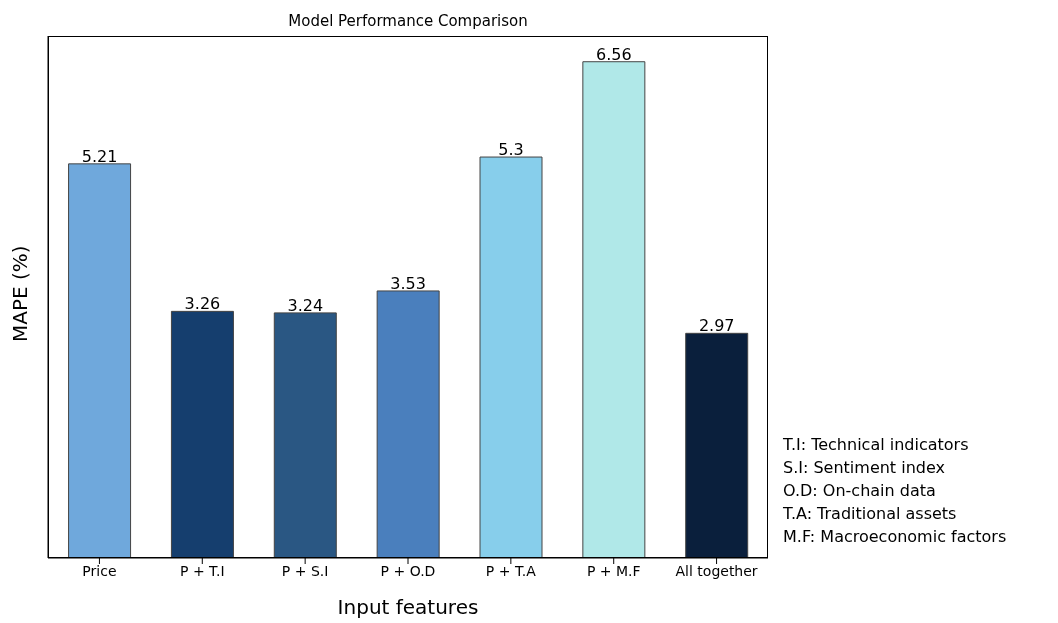  I want to click on text: M.F: Macroeconomic factors, so click(895, 537).